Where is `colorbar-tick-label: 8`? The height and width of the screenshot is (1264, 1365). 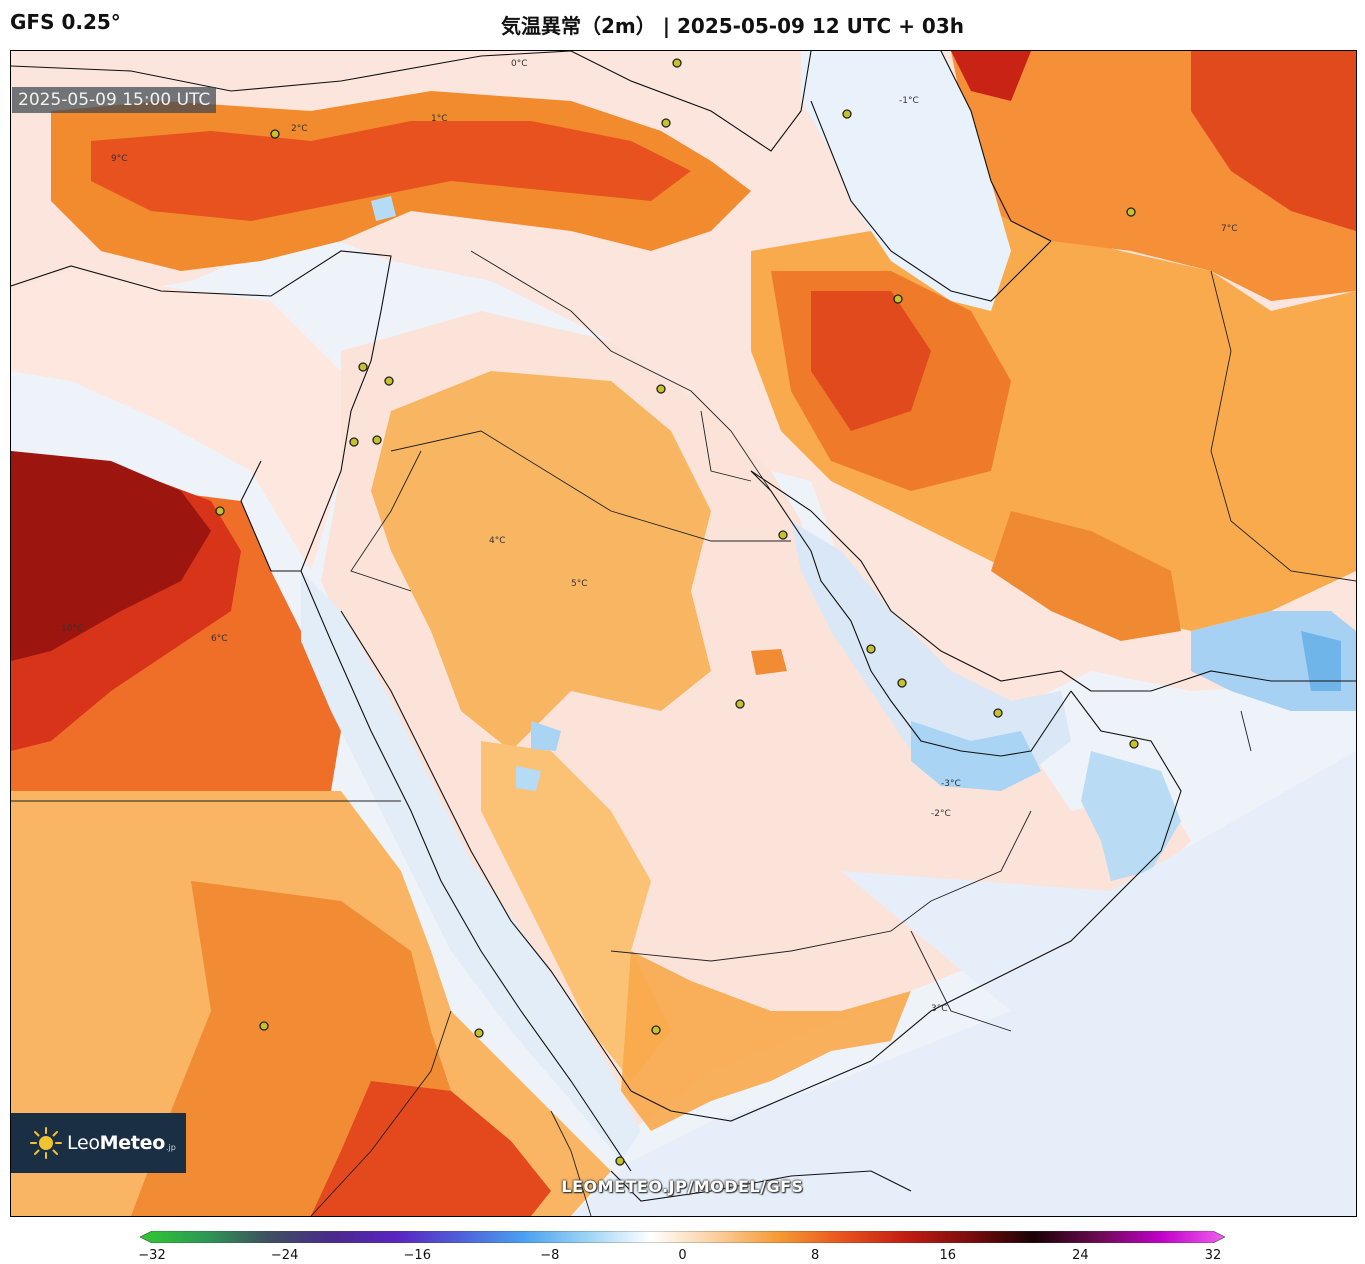 colorbar-tick-label: 8 is located at coordinates (815, 1255).